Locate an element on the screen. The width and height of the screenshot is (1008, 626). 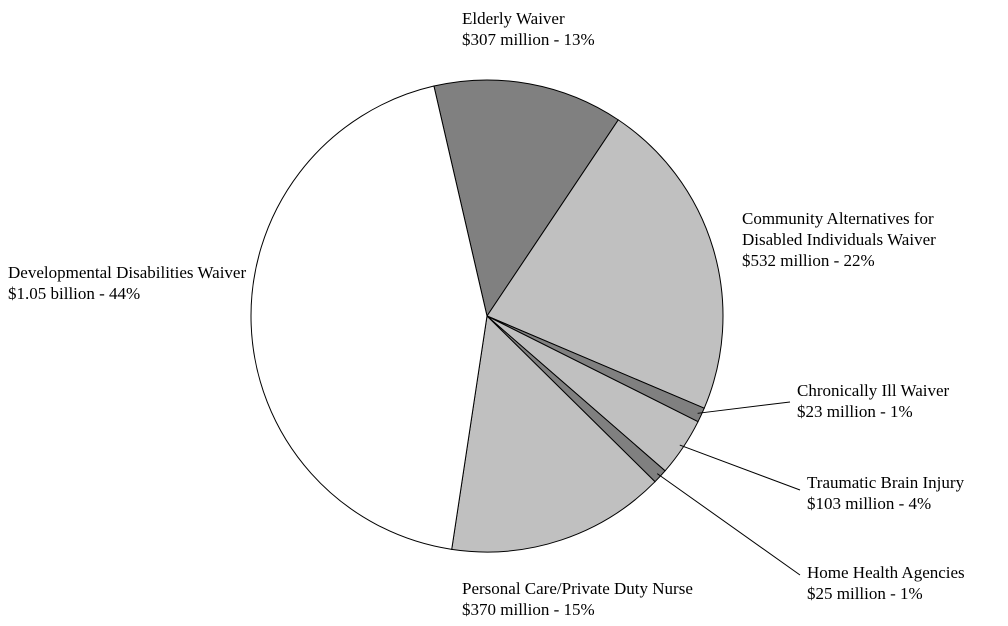
slice-label: Chronically Ill Waiver $23 million - 1% is located at coordinates (902, 401).